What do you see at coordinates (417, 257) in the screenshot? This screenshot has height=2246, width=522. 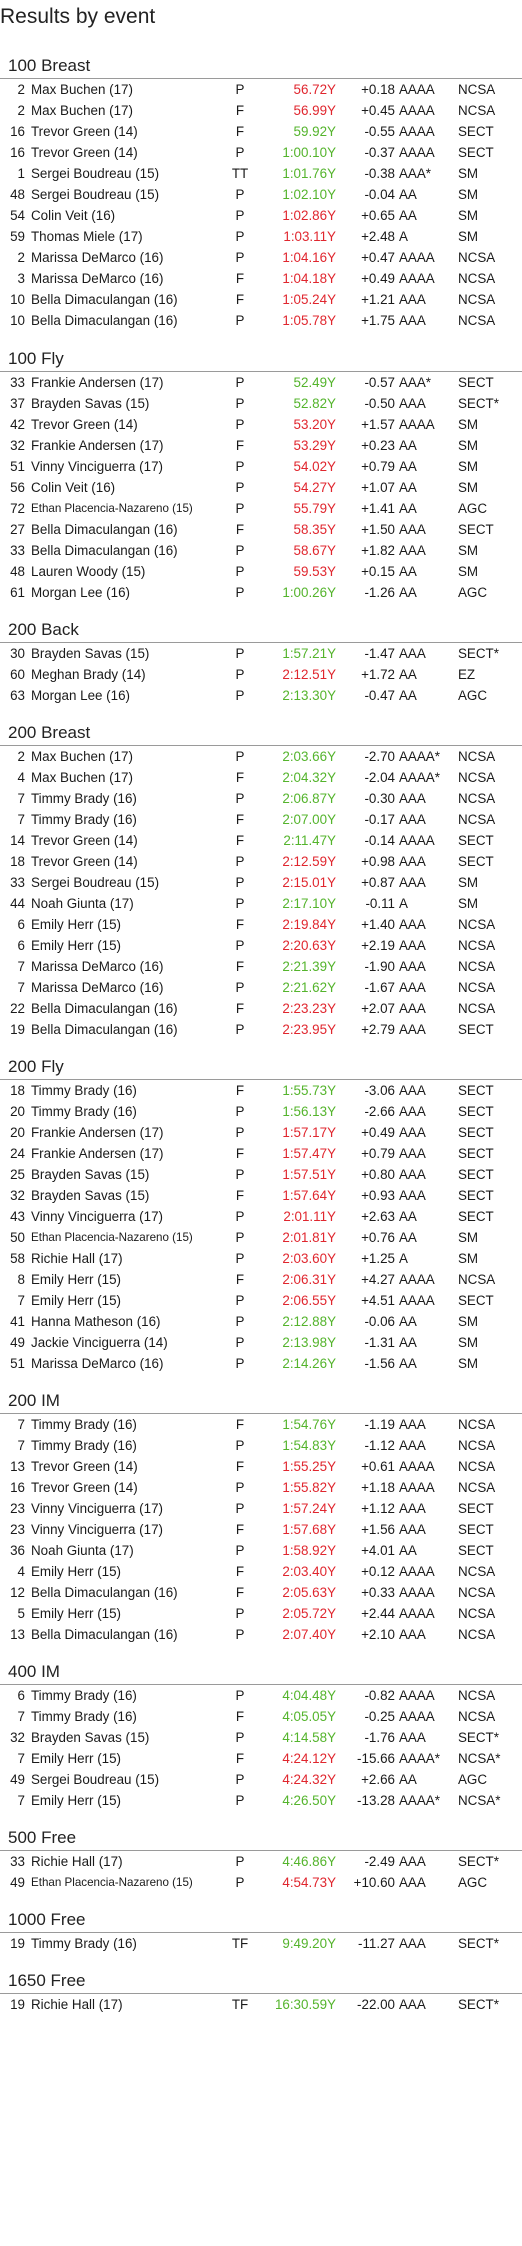 I see `standard-cell: AAAA` at bounding box center [417, 257].